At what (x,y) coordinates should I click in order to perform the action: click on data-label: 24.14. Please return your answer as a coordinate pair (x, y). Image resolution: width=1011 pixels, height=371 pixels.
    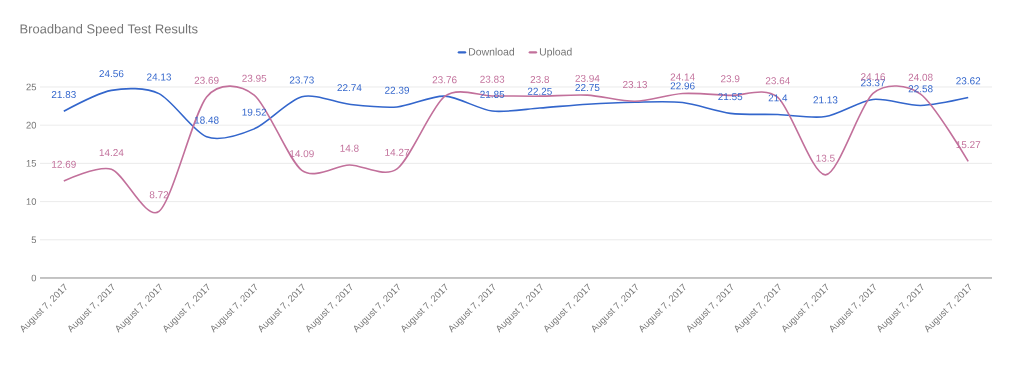
    Looking at the image, I should click on (682, 77).